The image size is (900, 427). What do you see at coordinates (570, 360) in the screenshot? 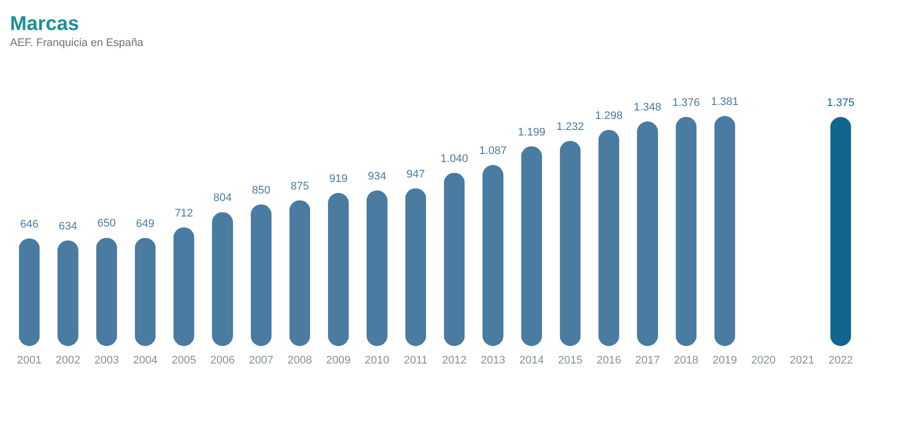
I see `x-tick-label: 2015` at bounding box center [570, 360].